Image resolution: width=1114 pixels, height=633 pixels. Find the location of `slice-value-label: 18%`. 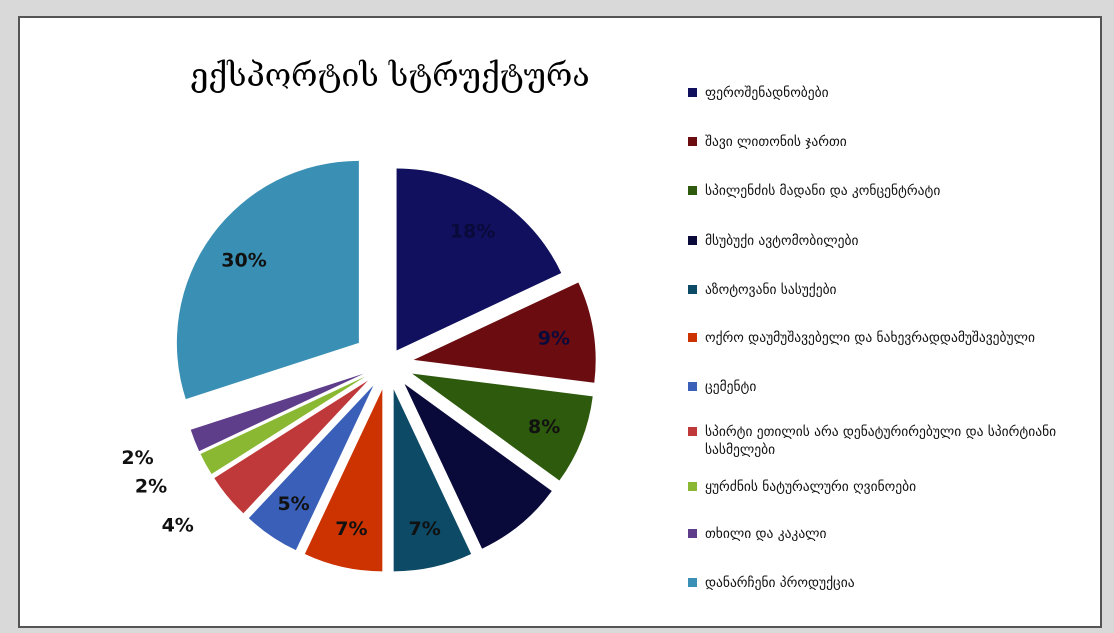

slice-value-label: 18% is located at coordinates (472, 232).